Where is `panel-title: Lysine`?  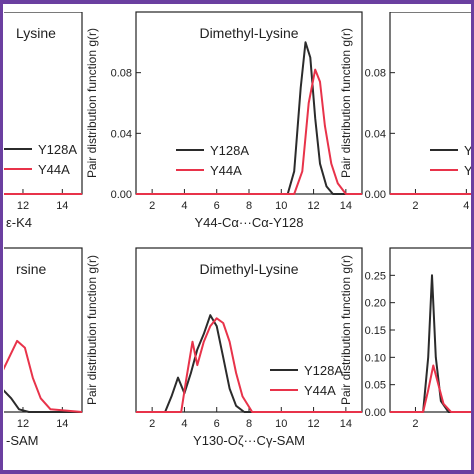
panel-title: Lysine is located at coordinates (36, 33).